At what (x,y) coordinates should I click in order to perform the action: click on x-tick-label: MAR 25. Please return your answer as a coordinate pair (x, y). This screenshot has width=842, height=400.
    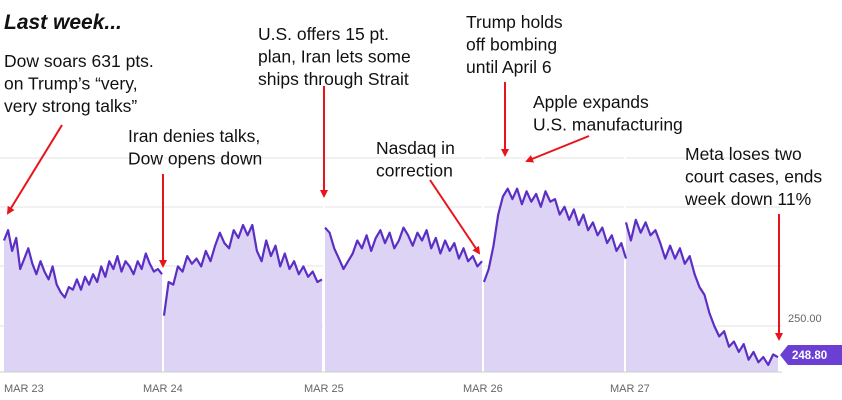
    Looking at the image, I should click on (324, 389).